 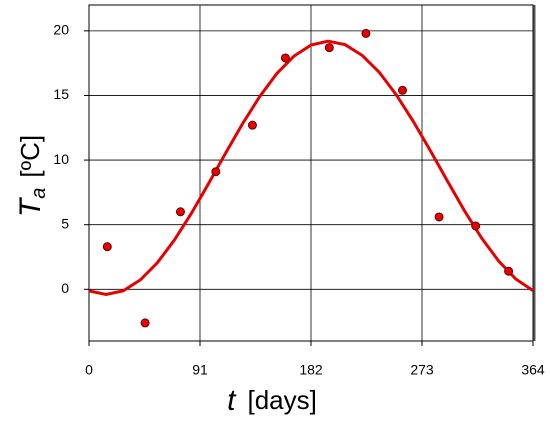 What do you see at coordinates (65, 288) in the screenshot?
I see `y-tick-label: 0` at bounding box center [65, 288].